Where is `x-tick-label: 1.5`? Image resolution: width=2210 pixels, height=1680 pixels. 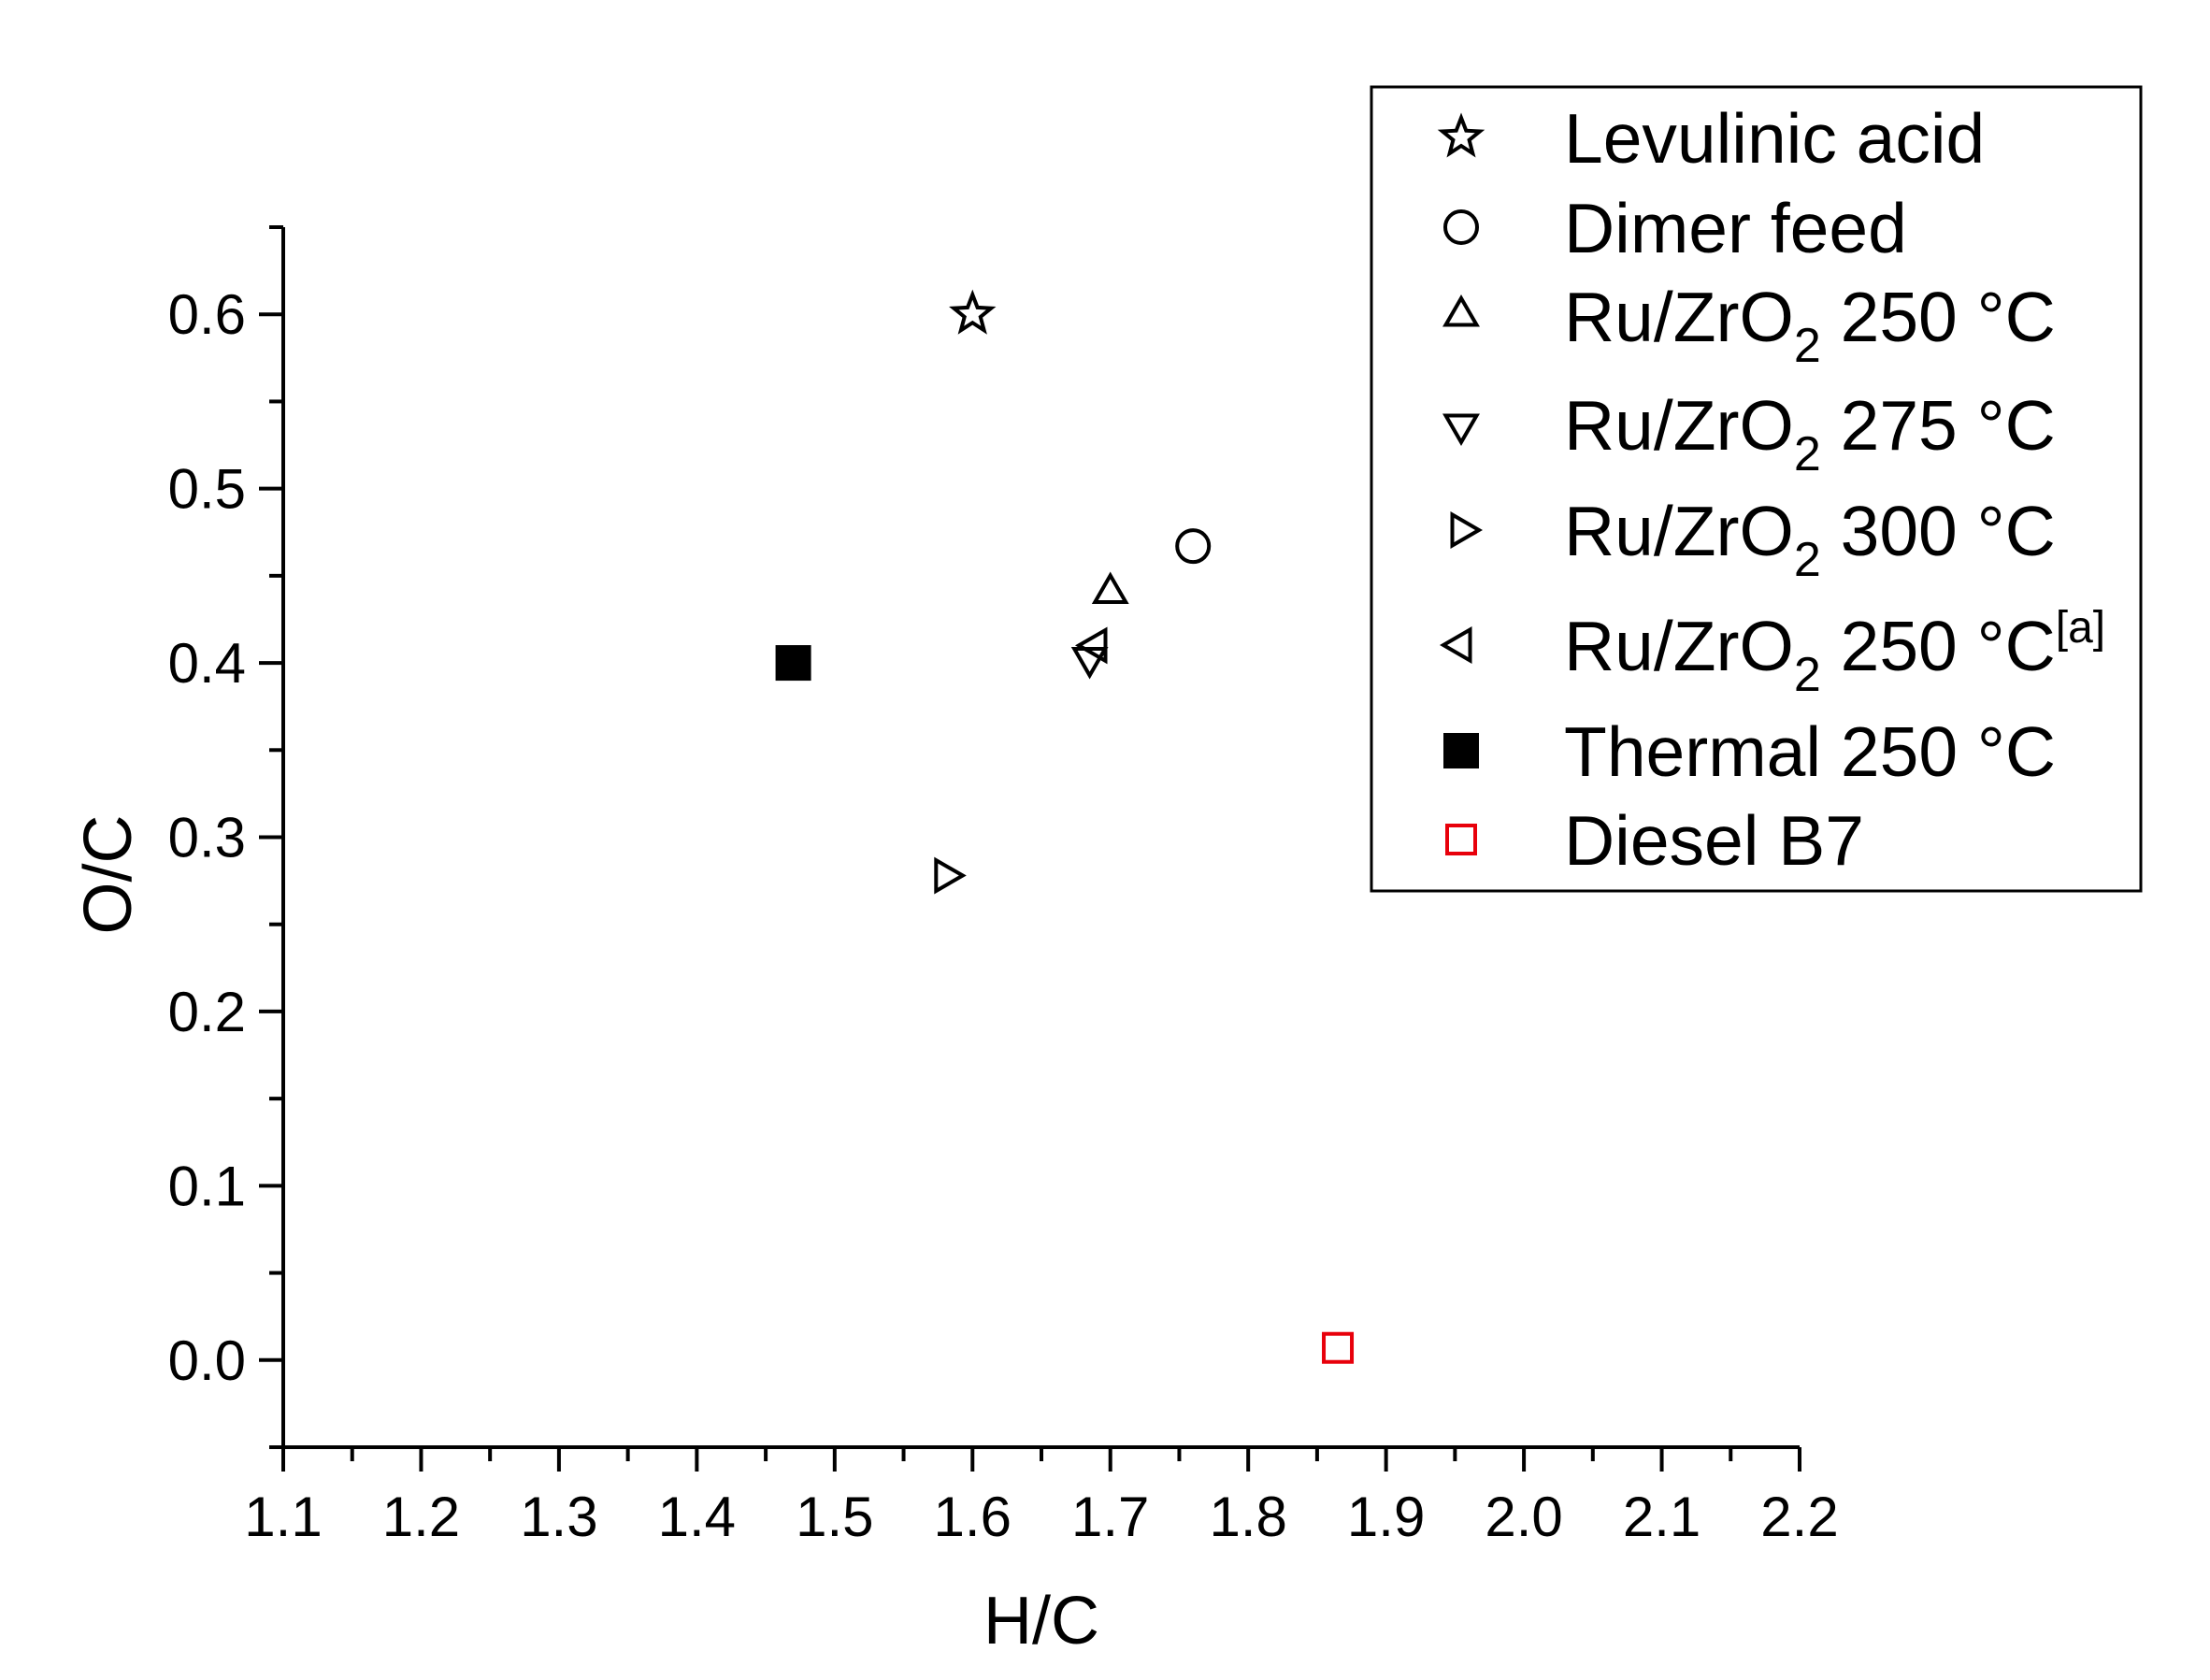 x-tick-label: 1.5 is located at coordinates (834, 1517).